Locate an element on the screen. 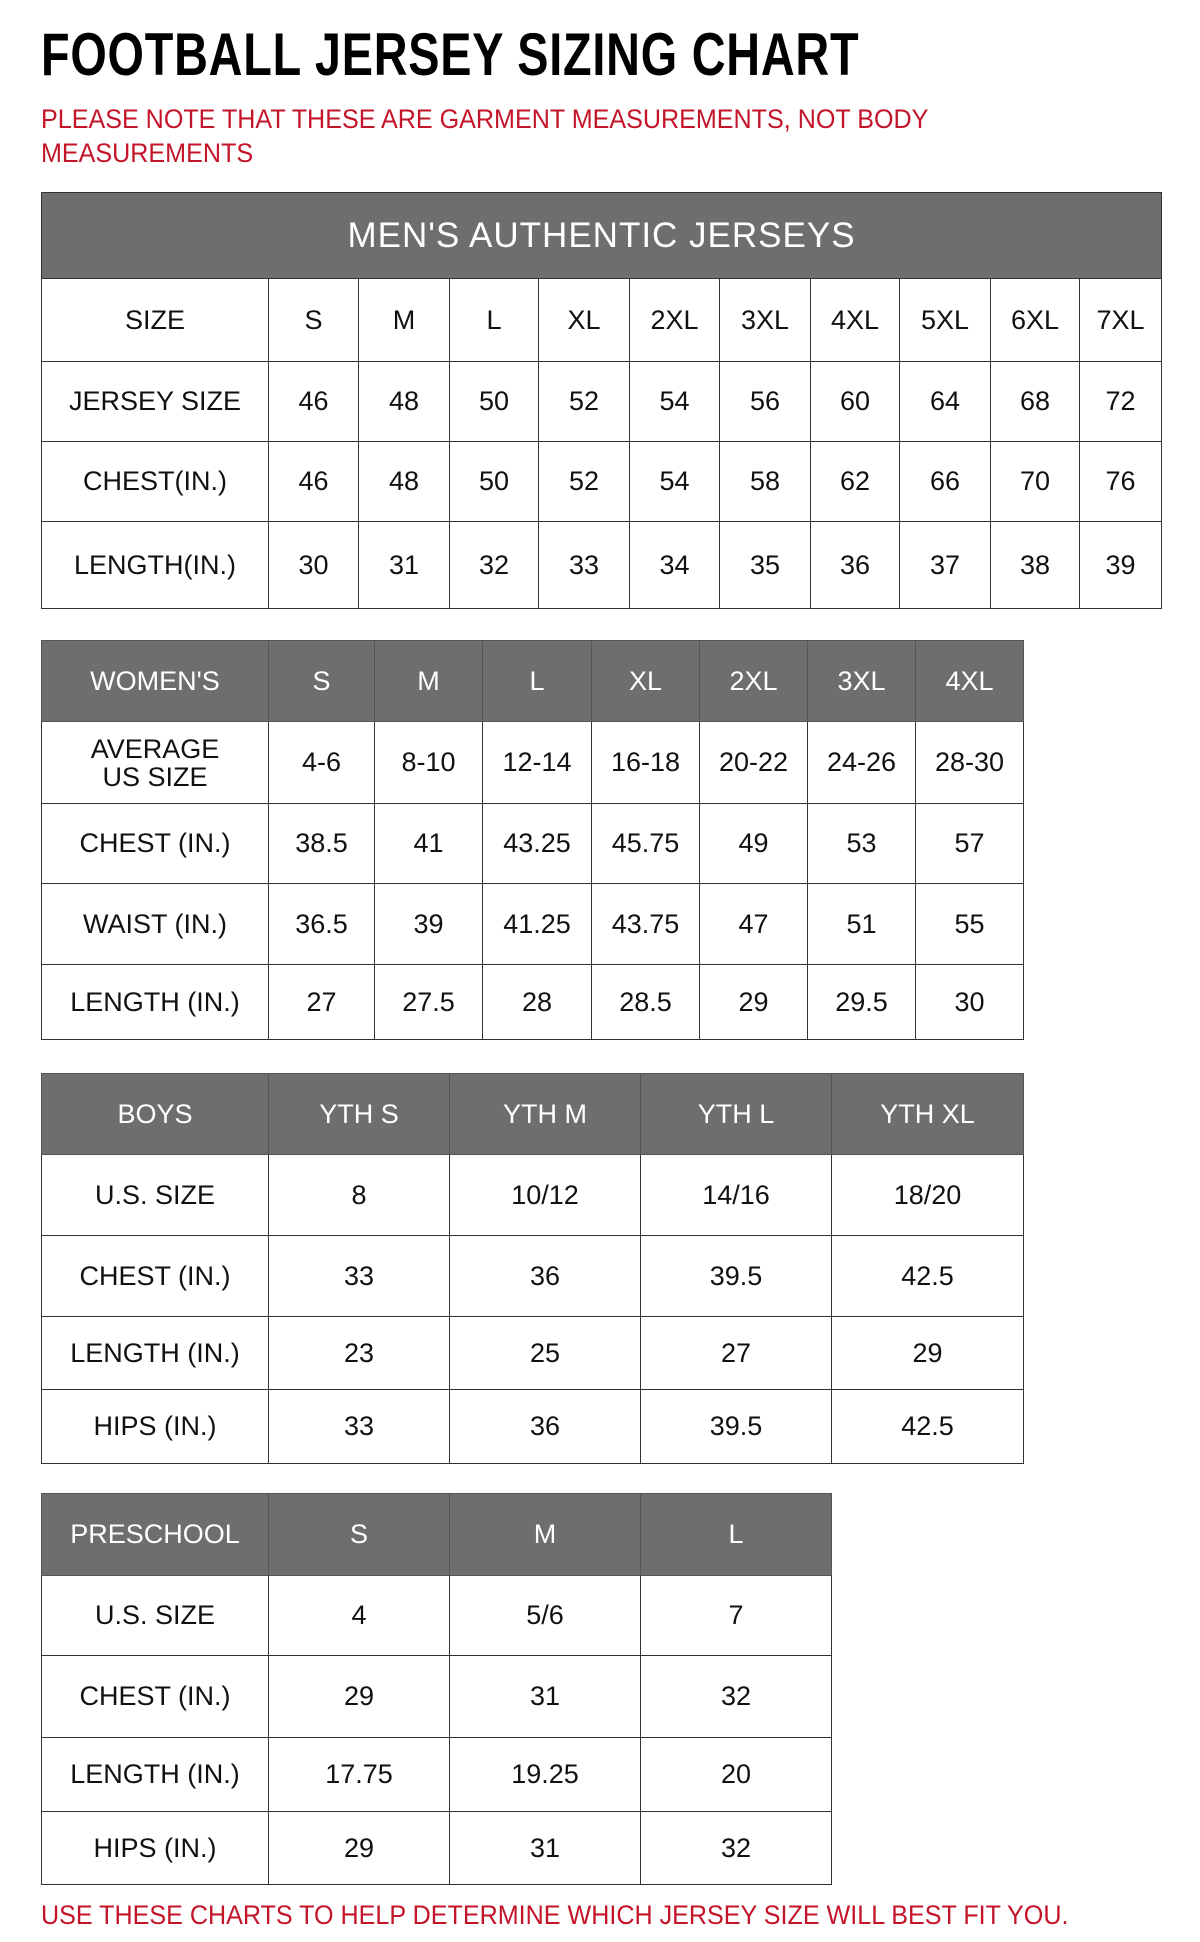  table-cell: 27 is located at coordinates (321, 1002).